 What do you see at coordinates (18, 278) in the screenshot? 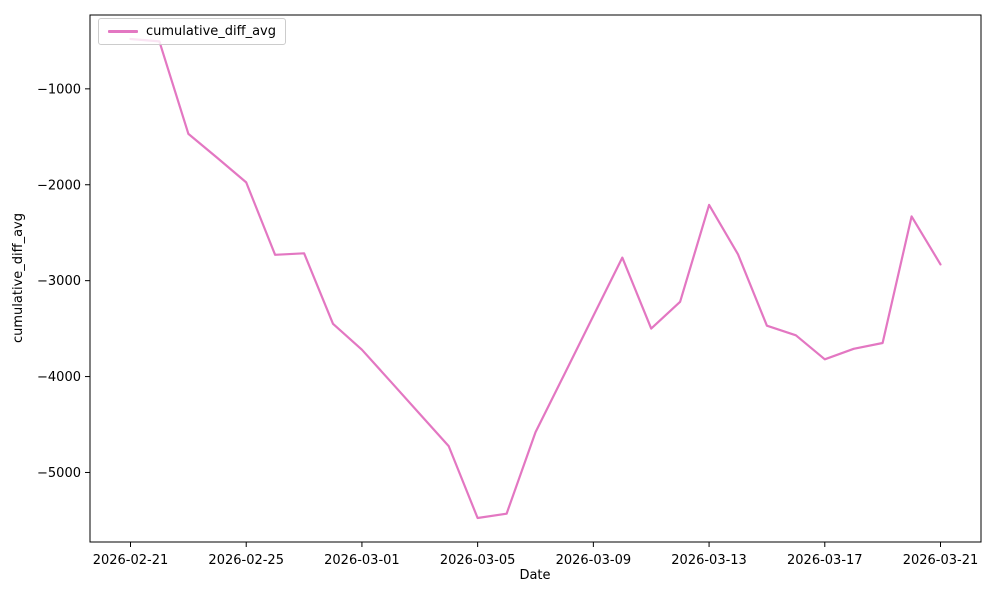
I see `y-axis-label: cumulative_diff_avg` at bounding box center [18, 278].